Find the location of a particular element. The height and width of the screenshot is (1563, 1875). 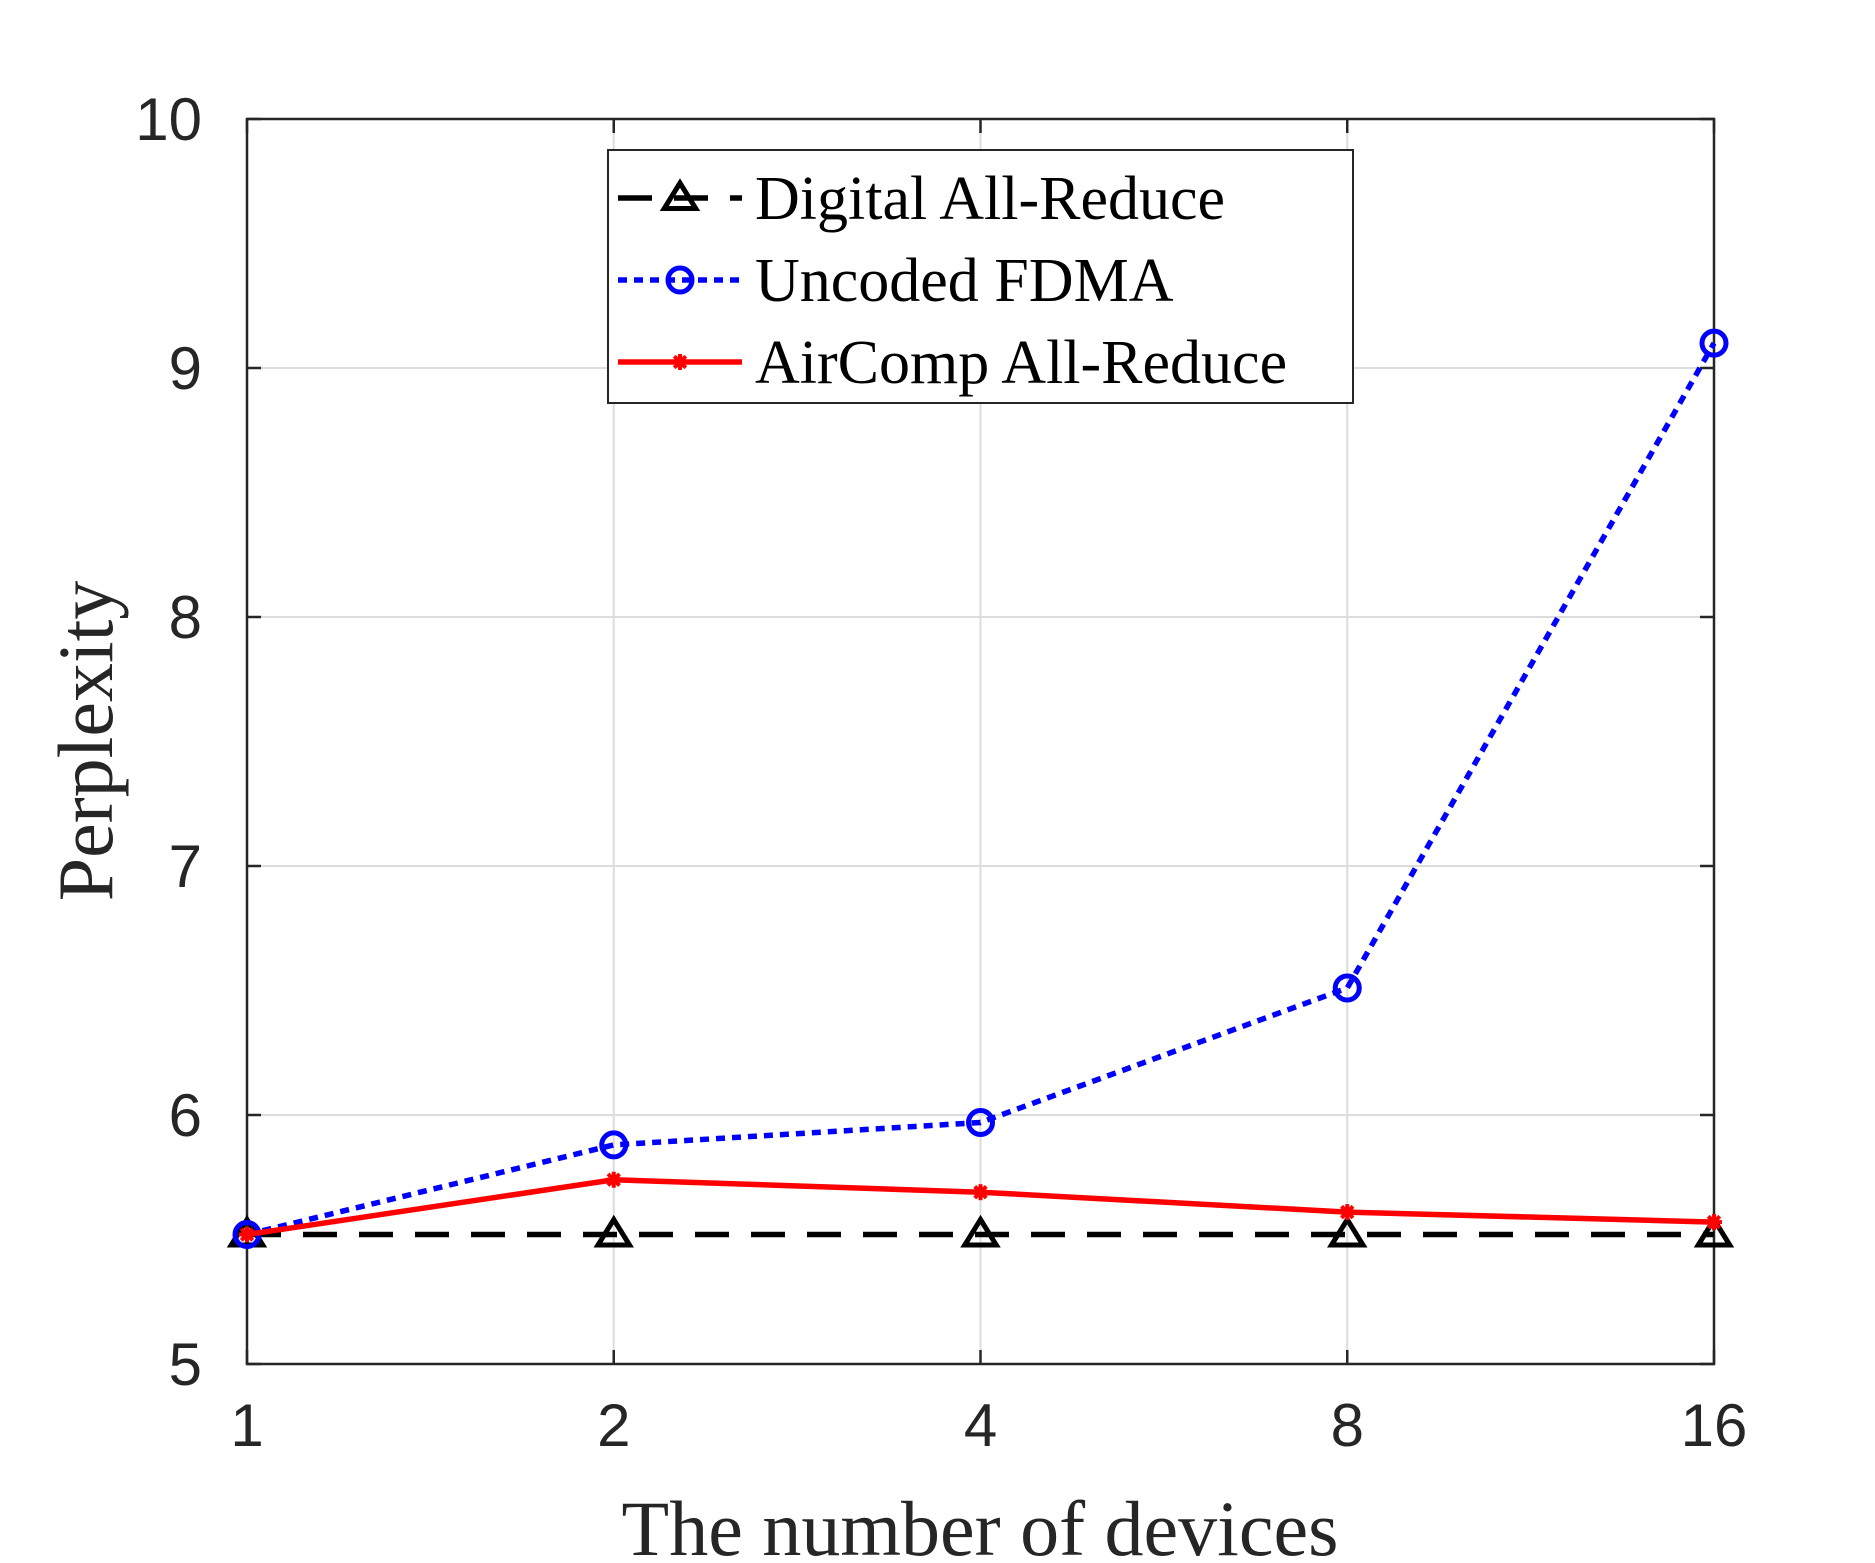

legend-marker-digital-all-reduce is located at coordinates (680, 194).